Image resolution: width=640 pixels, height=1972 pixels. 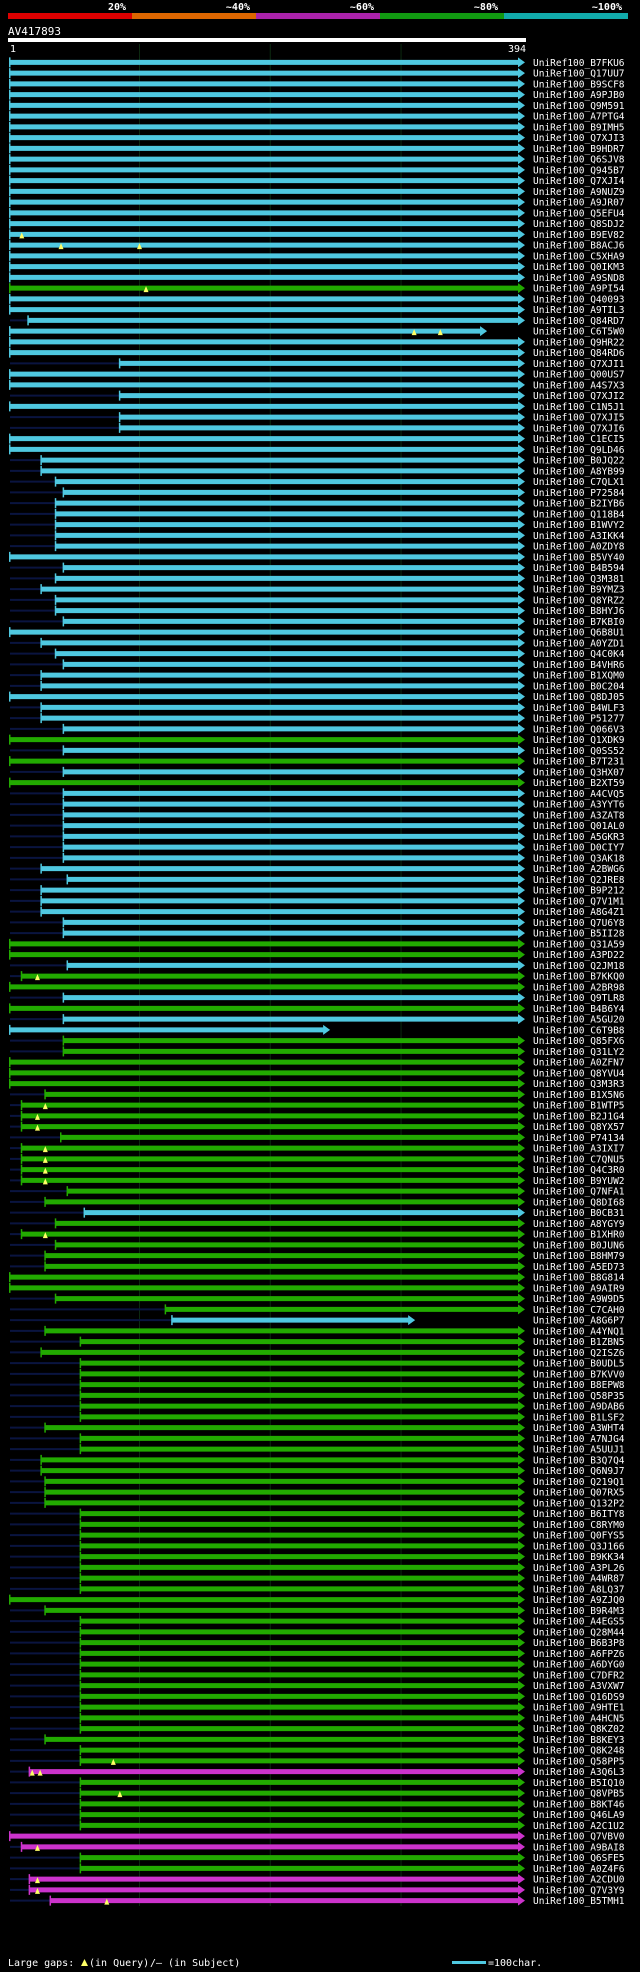 What do you see at coordinates (317, 1675) in the screenshot?
I see `hit-row: UniRef100_C7DFR2` at bounding box center [317, 1675].